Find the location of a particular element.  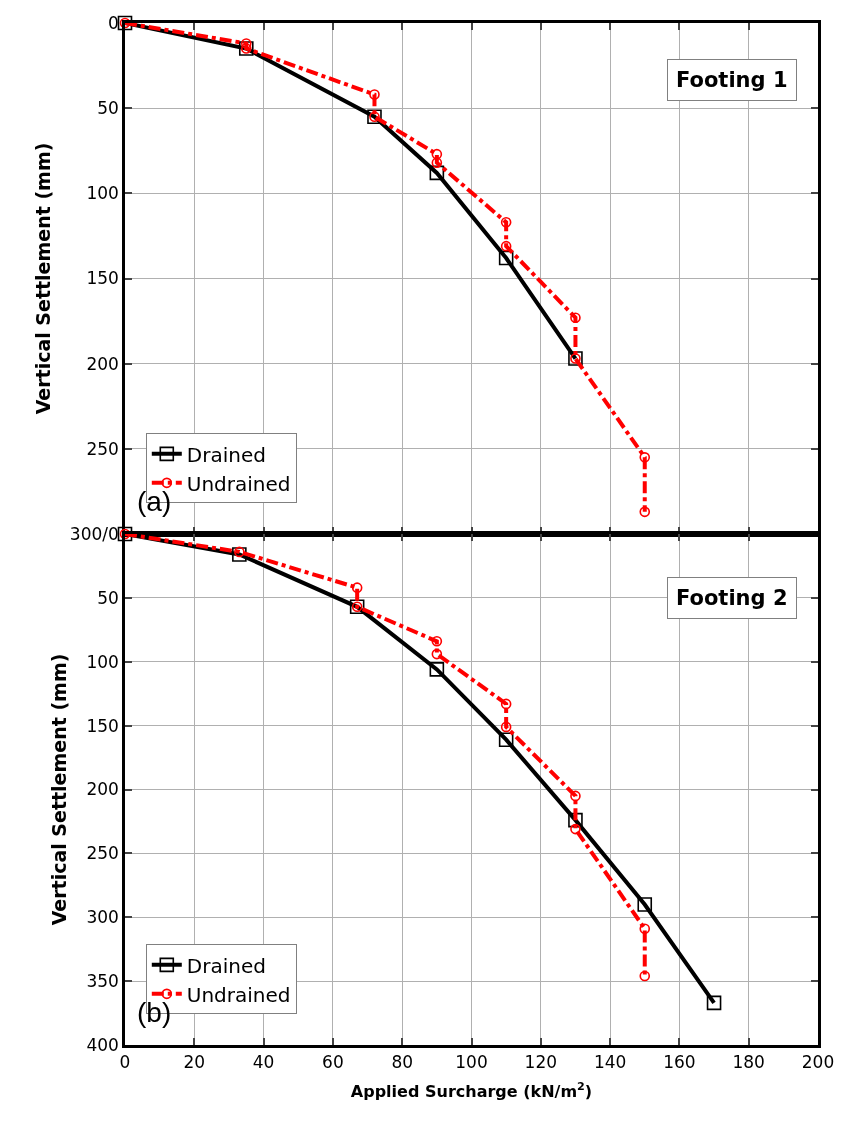

x-tick-label: 60 is located at coordinates (333, 1062).